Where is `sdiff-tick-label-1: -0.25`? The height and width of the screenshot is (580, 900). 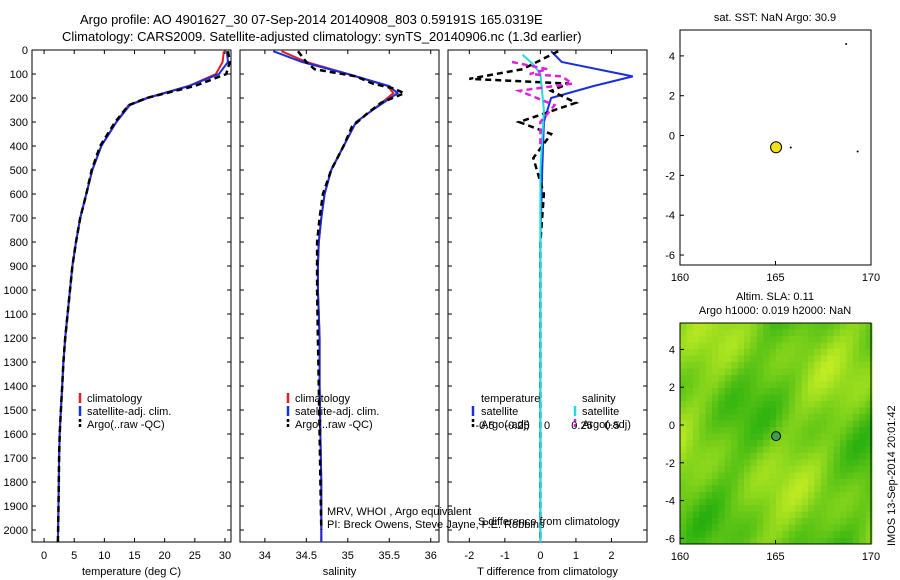
sdiff-tick-label-1: -0.25 is located at coordinates (516, 426).